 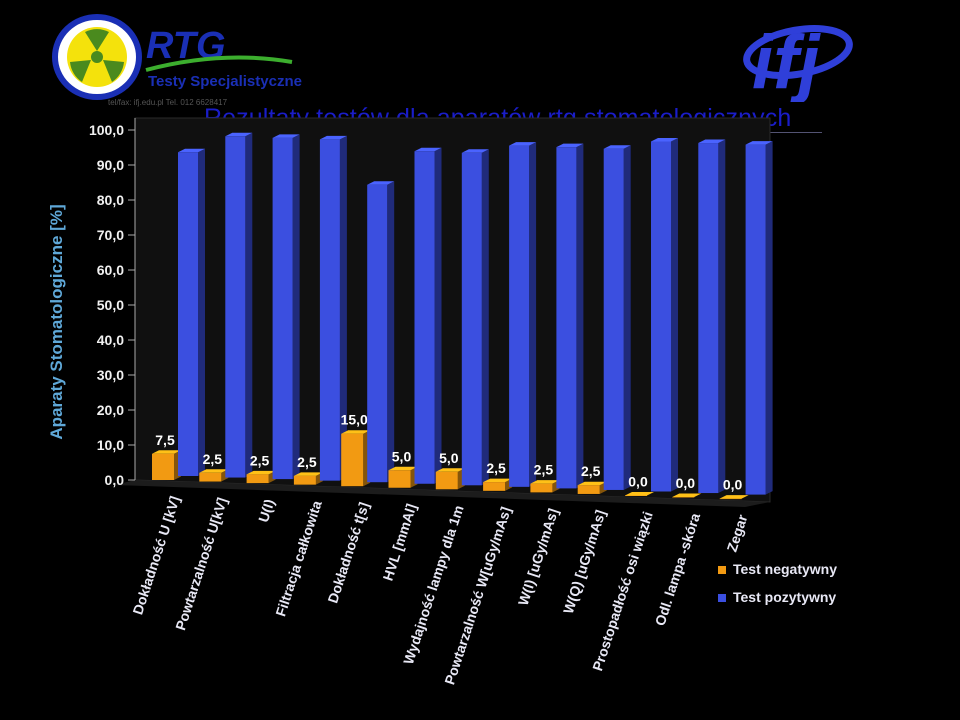 What do you see at coordinates (56, 321) in the screenshot?
I see `y-axis-title: Aparaty Stomatologiczne [%]` at bounding box center [56, 321].